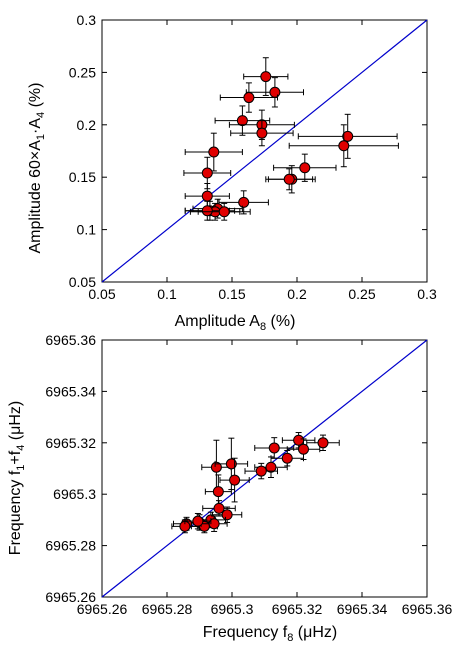 Image resolution: width=463 pixels, height=649 pixels. Describe the element at coordinates (82, 282) in the screenshot. I see `y-tick-label: 0.05` at that location.